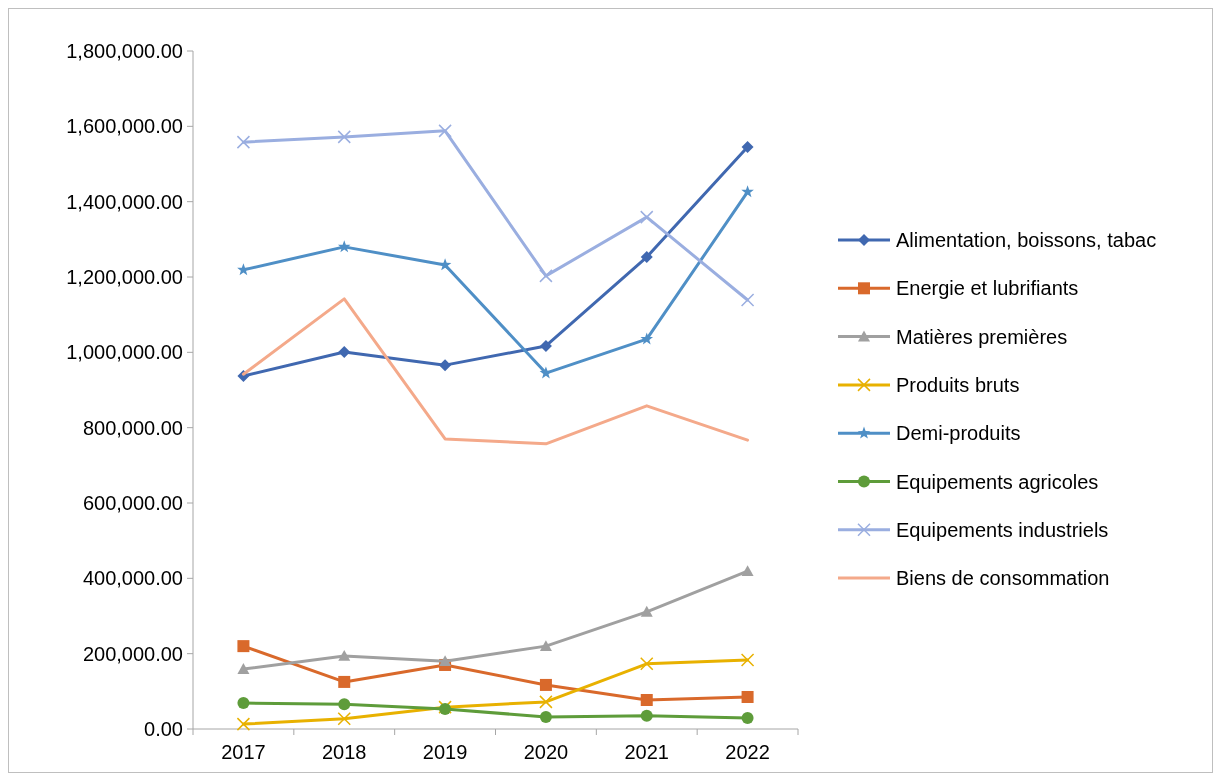  Describe the element at coordinates (958, 433) in the screenshot. I see `legend-label: Demi-produits` at that location.